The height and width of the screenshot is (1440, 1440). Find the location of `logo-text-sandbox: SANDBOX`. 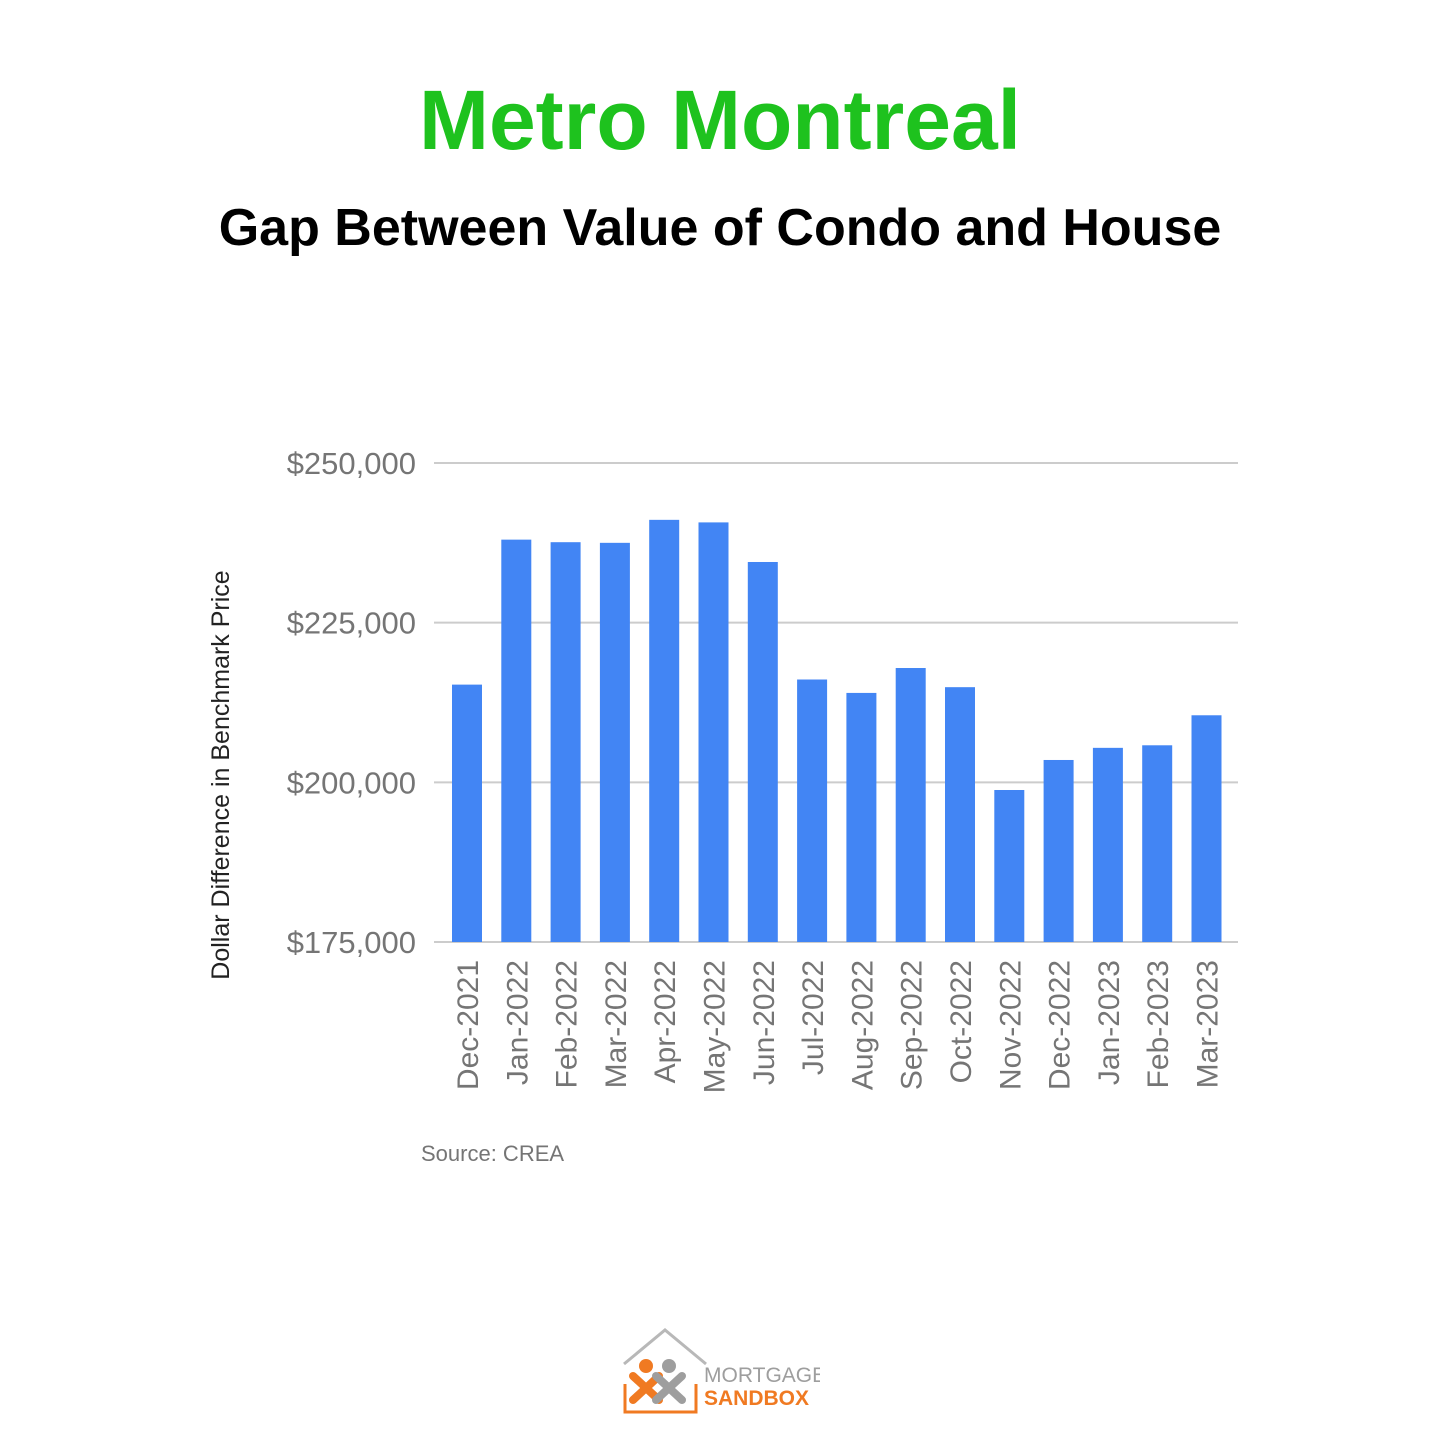

logo-text-sandbox: SANDBOX is located at coordinates (756, 1398).